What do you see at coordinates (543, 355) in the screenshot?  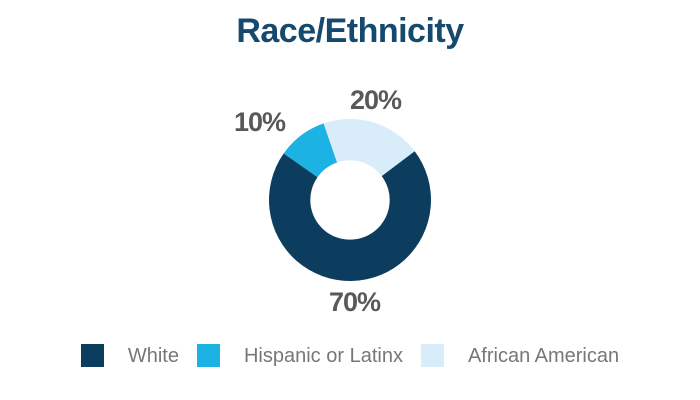 I see `legend-label-african-american: African American` at bounding box center [543, 355].